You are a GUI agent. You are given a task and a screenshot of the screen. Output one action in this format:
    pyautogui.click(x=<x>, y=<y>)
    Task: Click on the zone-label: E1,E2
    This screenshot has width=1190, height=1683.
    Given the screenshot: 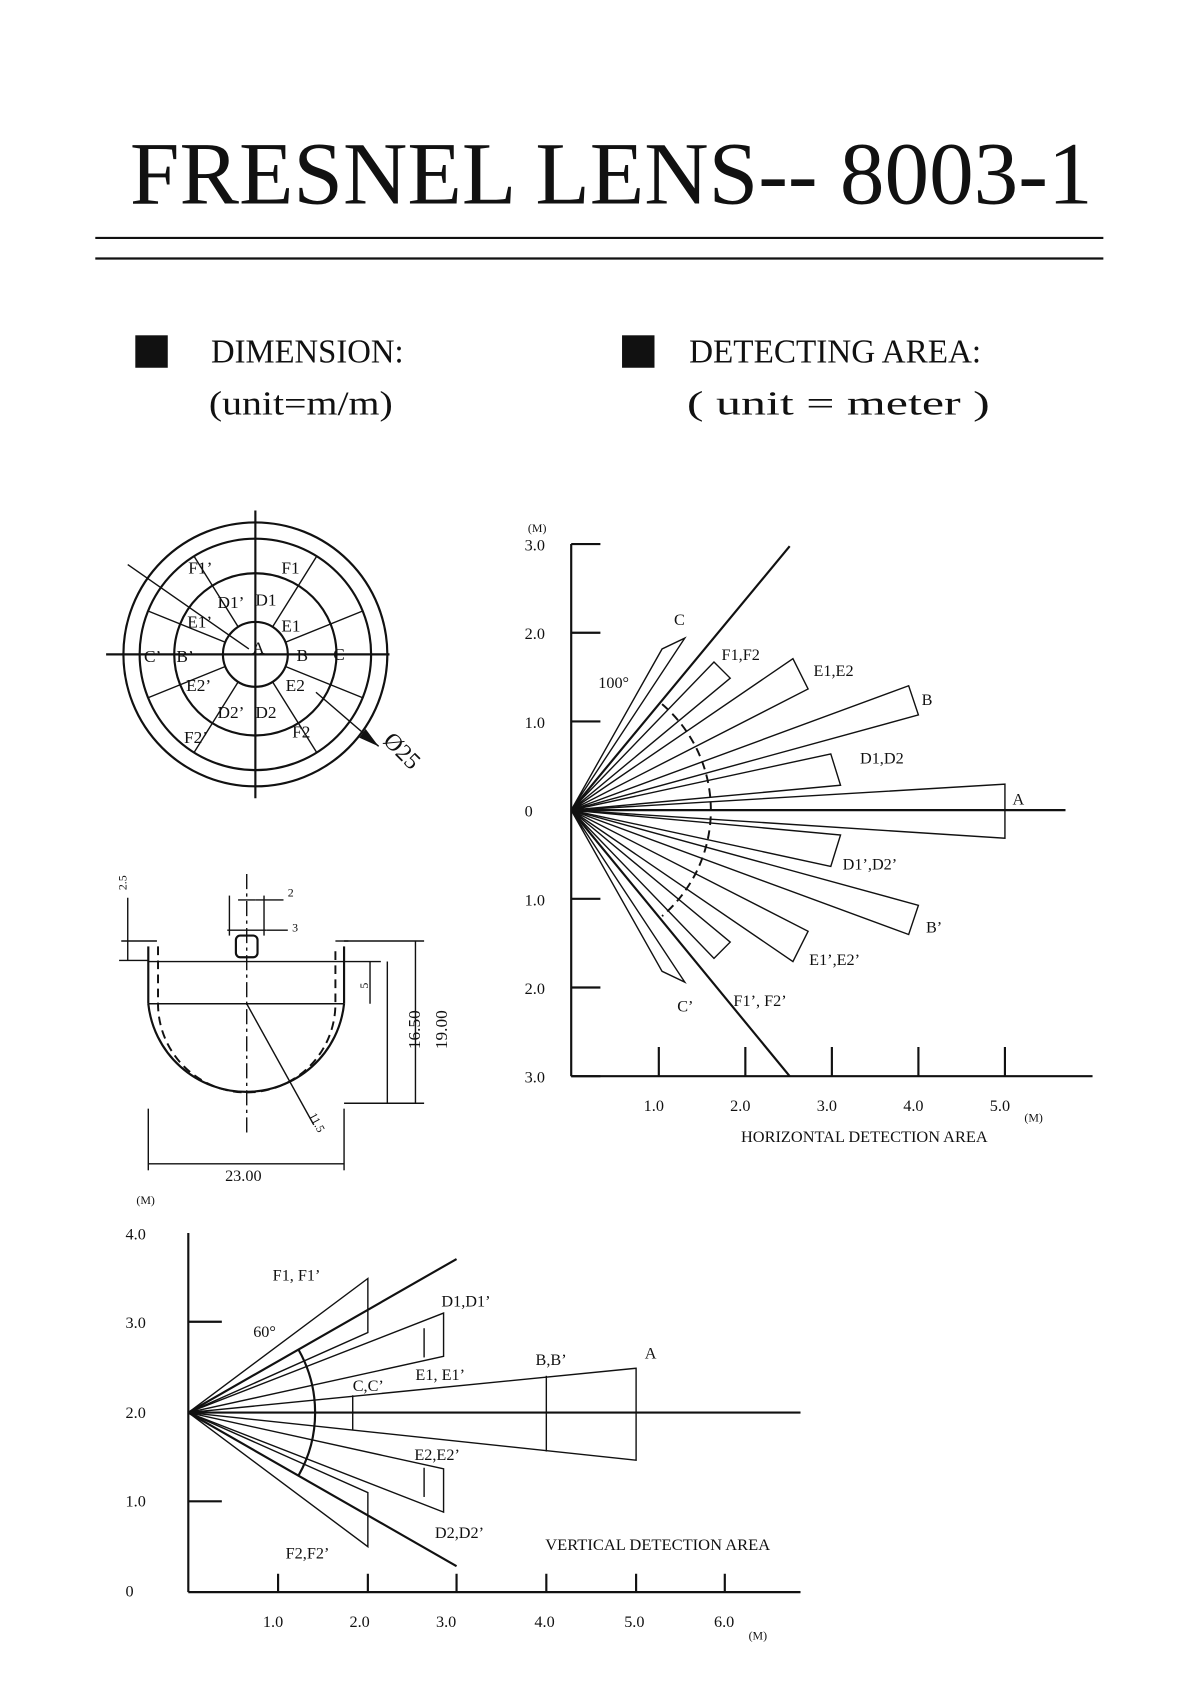 What is the action you would take?
    pyautogui.click(x=833, y=671)
    